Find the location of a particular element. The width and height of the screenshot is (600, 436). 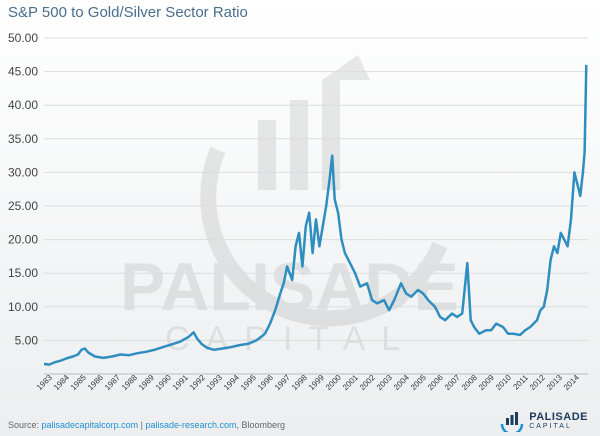

x-tick-label: 1999 is located at coordinates (316, 382).